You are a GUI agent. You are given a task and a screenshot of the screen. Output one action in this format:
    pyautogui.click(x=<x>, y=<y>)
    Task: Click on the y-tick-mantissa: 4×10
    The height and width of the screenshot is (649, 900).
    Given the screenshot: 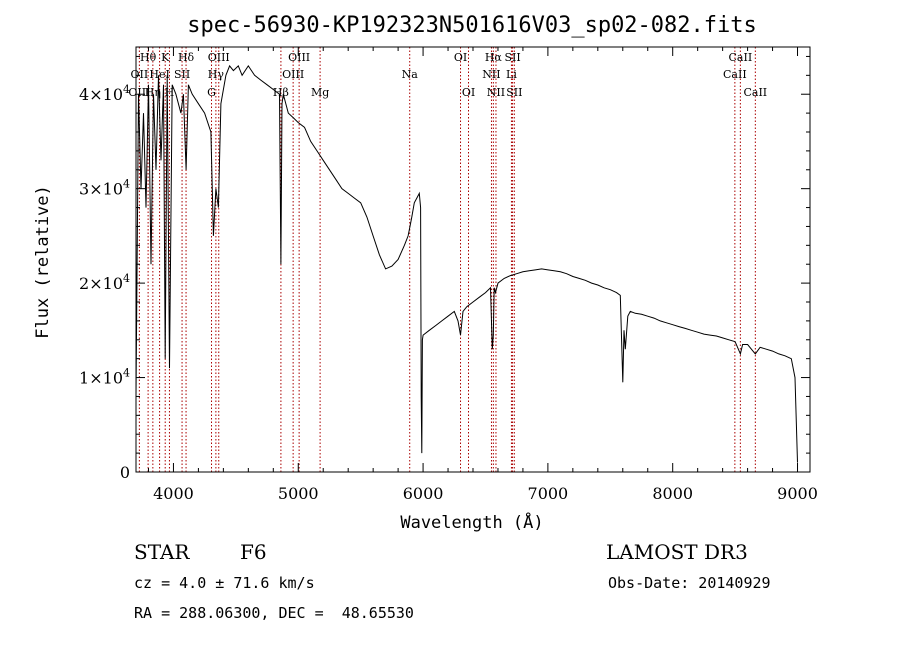 What is the action you would take?
    pyautogui.click(x=101, y=94)
    